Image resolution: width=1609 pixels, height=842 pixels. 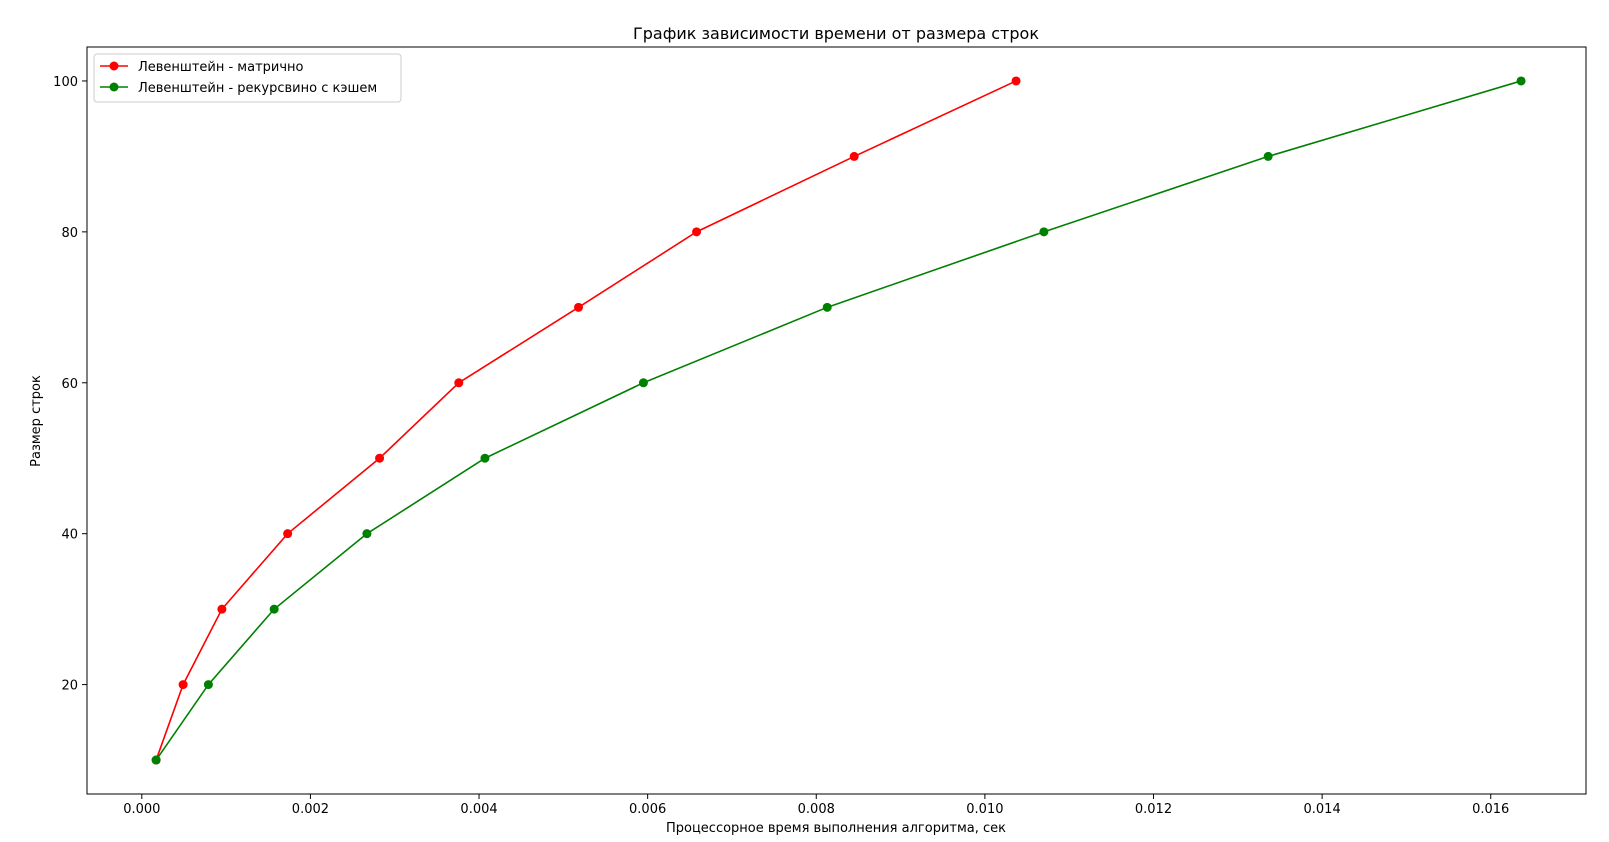 What do you see at coordinates (141, 809) in the screenshot?
I see `x-tick-label: 0.000` at bounding box center [141, 809].